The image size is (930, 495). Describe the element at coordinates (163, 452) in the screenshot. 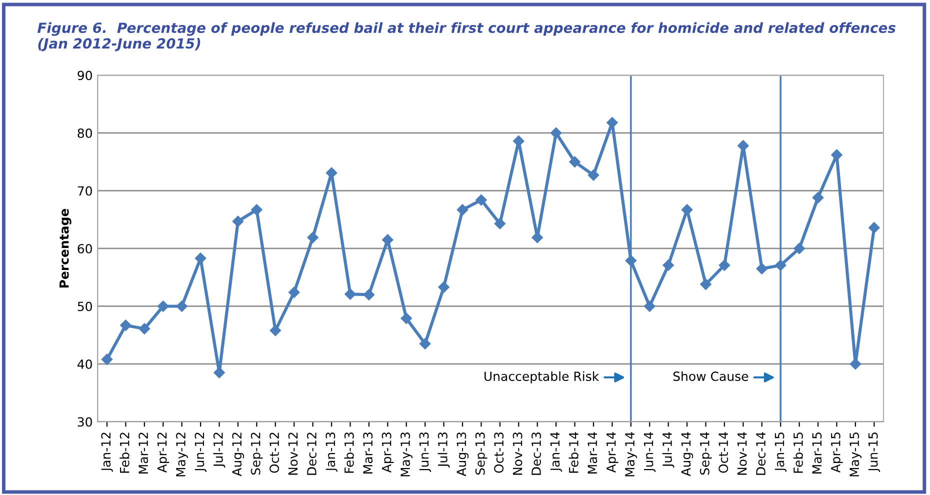

I see `x-tick-label: Apr-12` at that location.